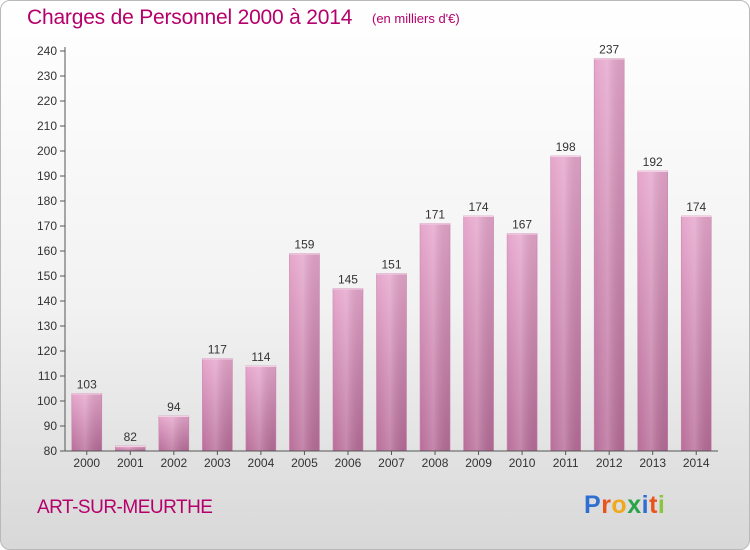  I want to click on y-tick-label: 140, so click(47, 301).